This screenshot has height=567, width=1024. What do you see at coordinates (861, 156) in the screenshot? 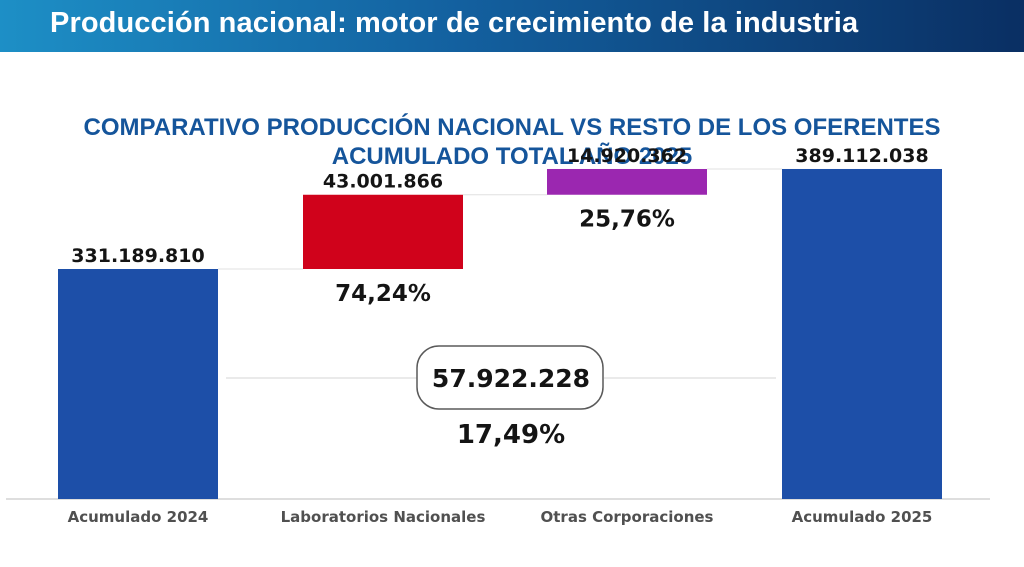
I see `data-label: 389.112.038` at bounding box center [861, 156].